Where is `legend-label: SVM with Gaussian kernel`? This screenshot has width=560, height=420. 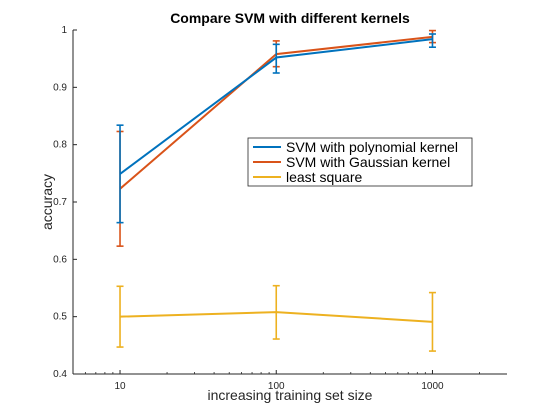
legend-label: SVM with Gaussian kernel is located at coordinates (368, 162).